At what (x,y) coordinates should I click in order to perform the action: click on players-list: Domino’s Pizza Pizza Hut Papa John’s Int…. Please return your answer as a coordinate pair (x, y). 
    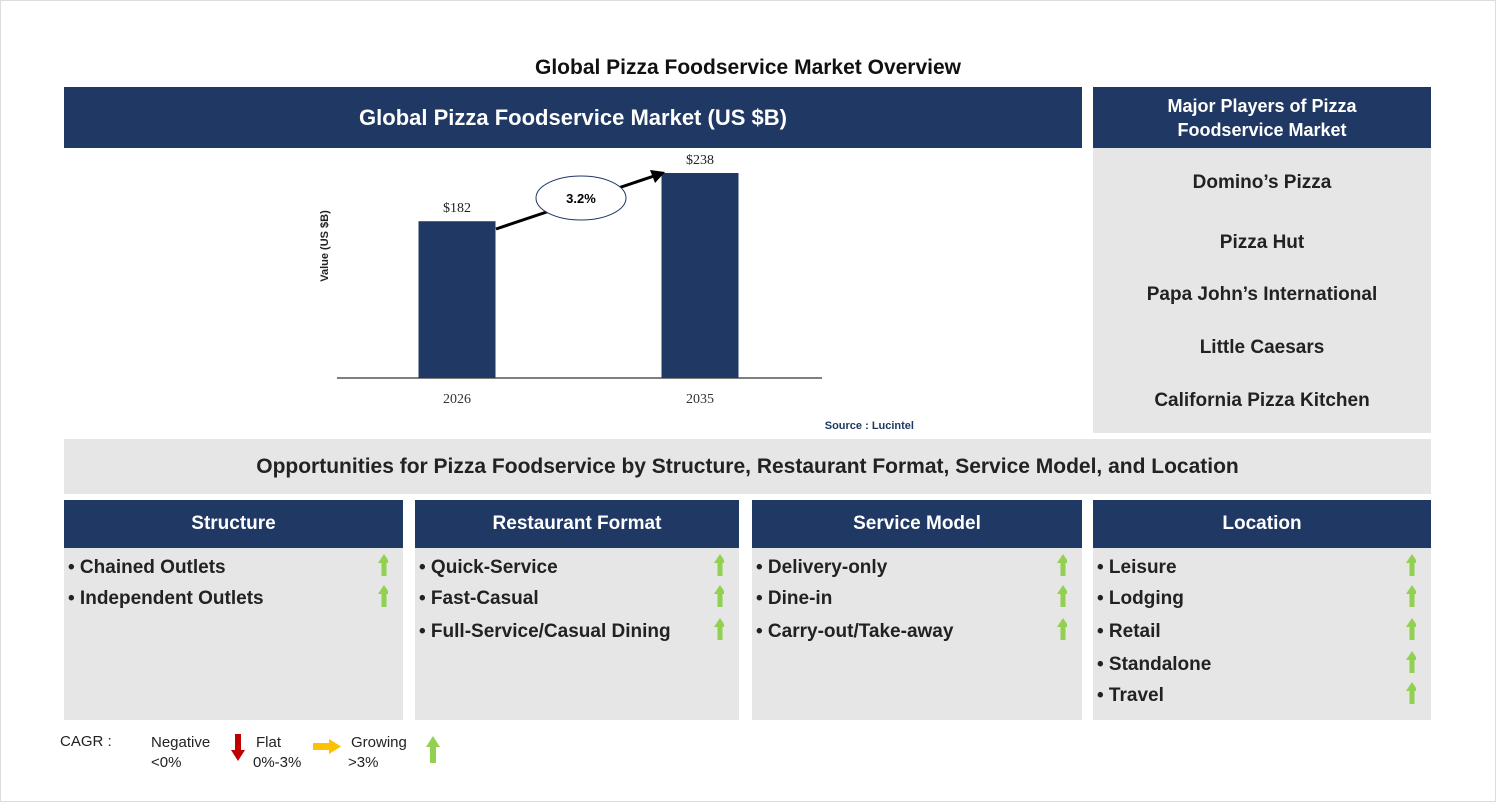
    Looking at the image, I should click on (1262, 290).